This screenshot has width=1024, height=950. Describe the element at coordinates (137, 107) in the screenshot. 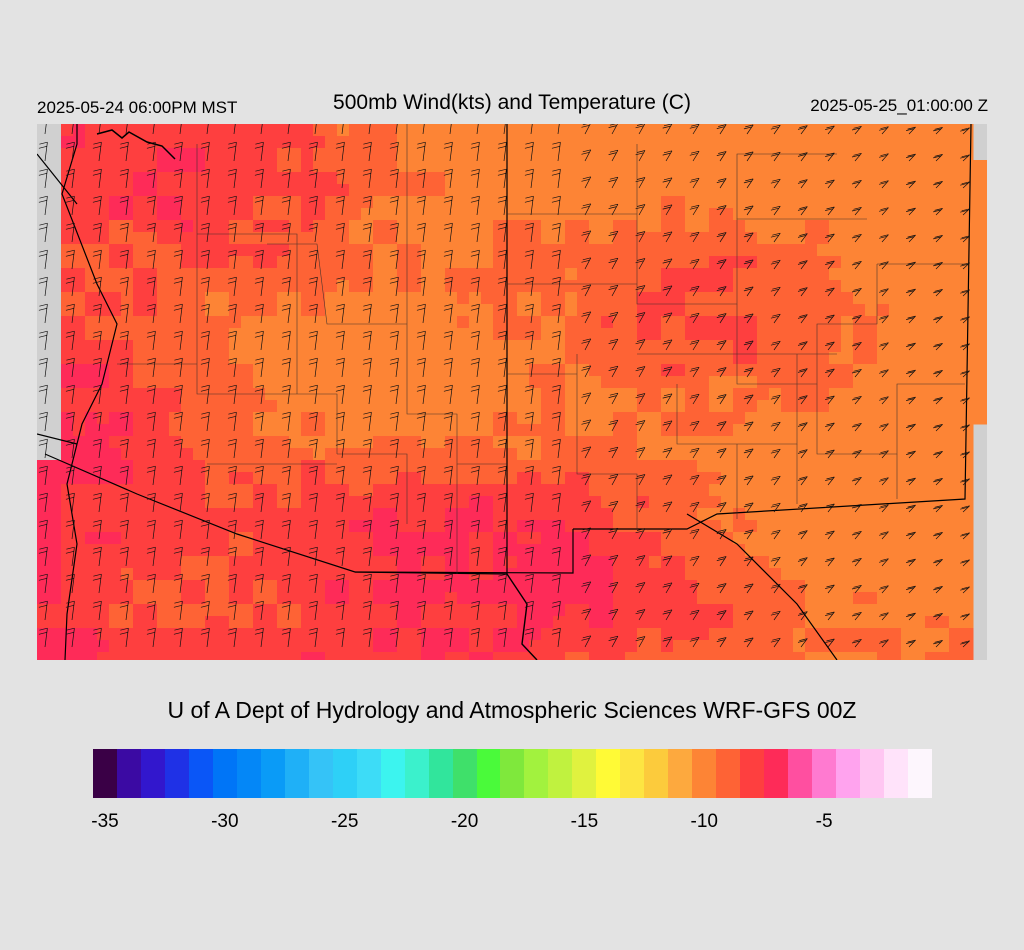

I see `valid-time-label: 2025-05-24 06:00PM MST` at that location.